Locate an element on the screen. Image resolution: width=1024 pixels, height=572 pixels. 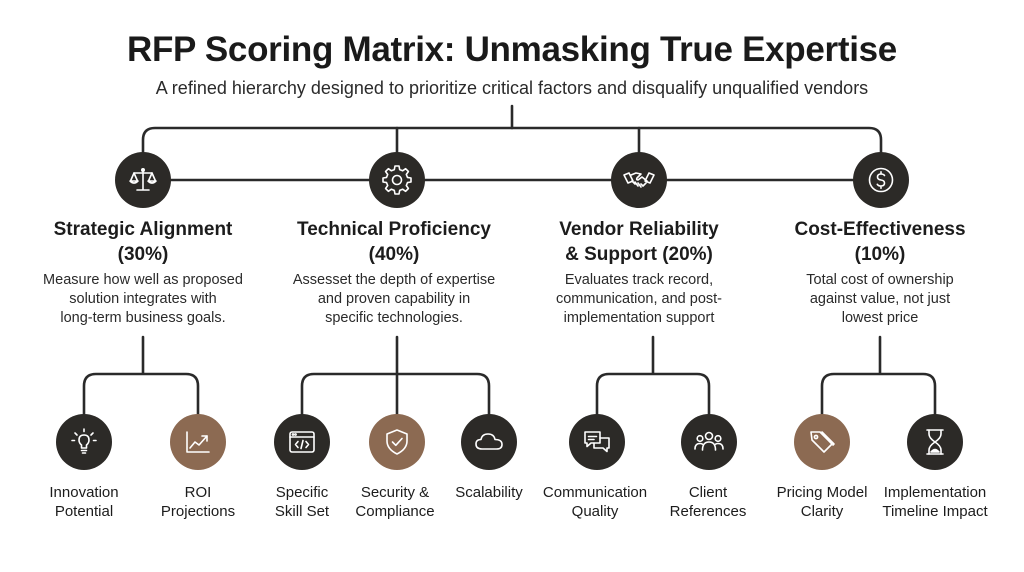
chat-bubbles-icon is located at coordinates (597, 442).